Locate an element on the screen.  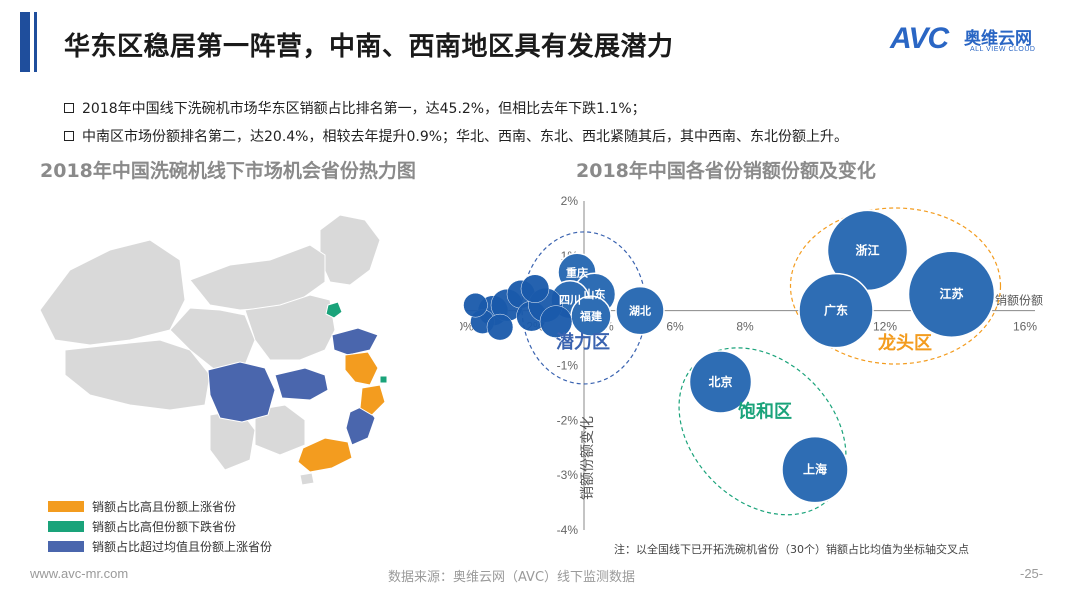
map-region-guangdong is located at coordinates (325, 455).